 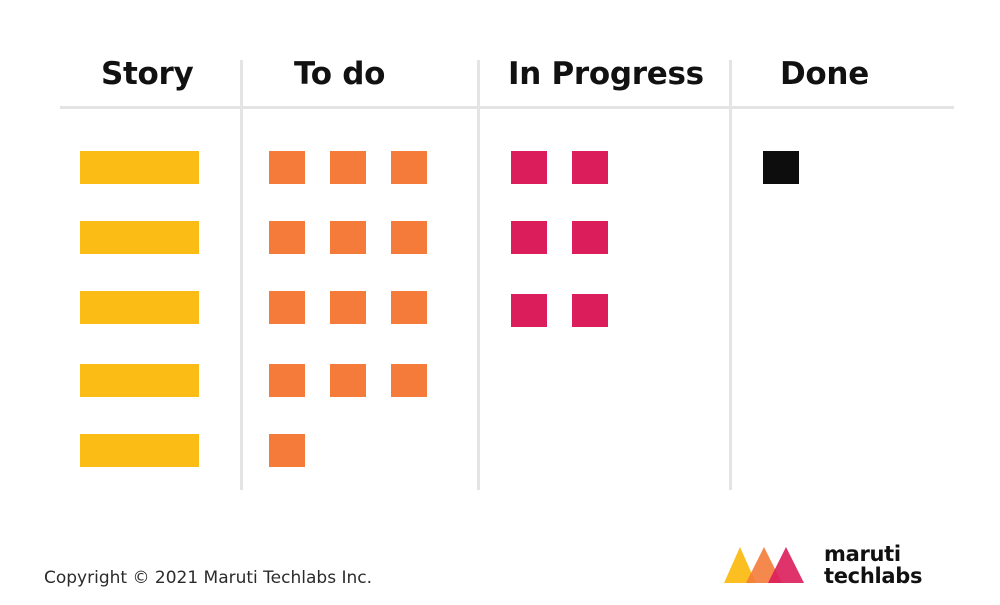 I want to click on column-title-story: Story, so click(x=147, y=74).